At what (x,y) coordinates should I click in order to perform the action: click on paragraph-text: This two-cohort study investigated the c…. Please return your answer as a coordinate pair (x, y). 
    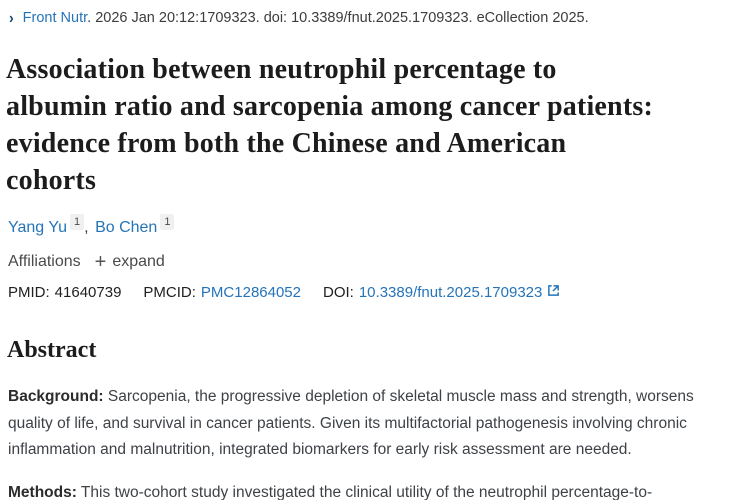
    Looking at the image, I should click on (364, 491).